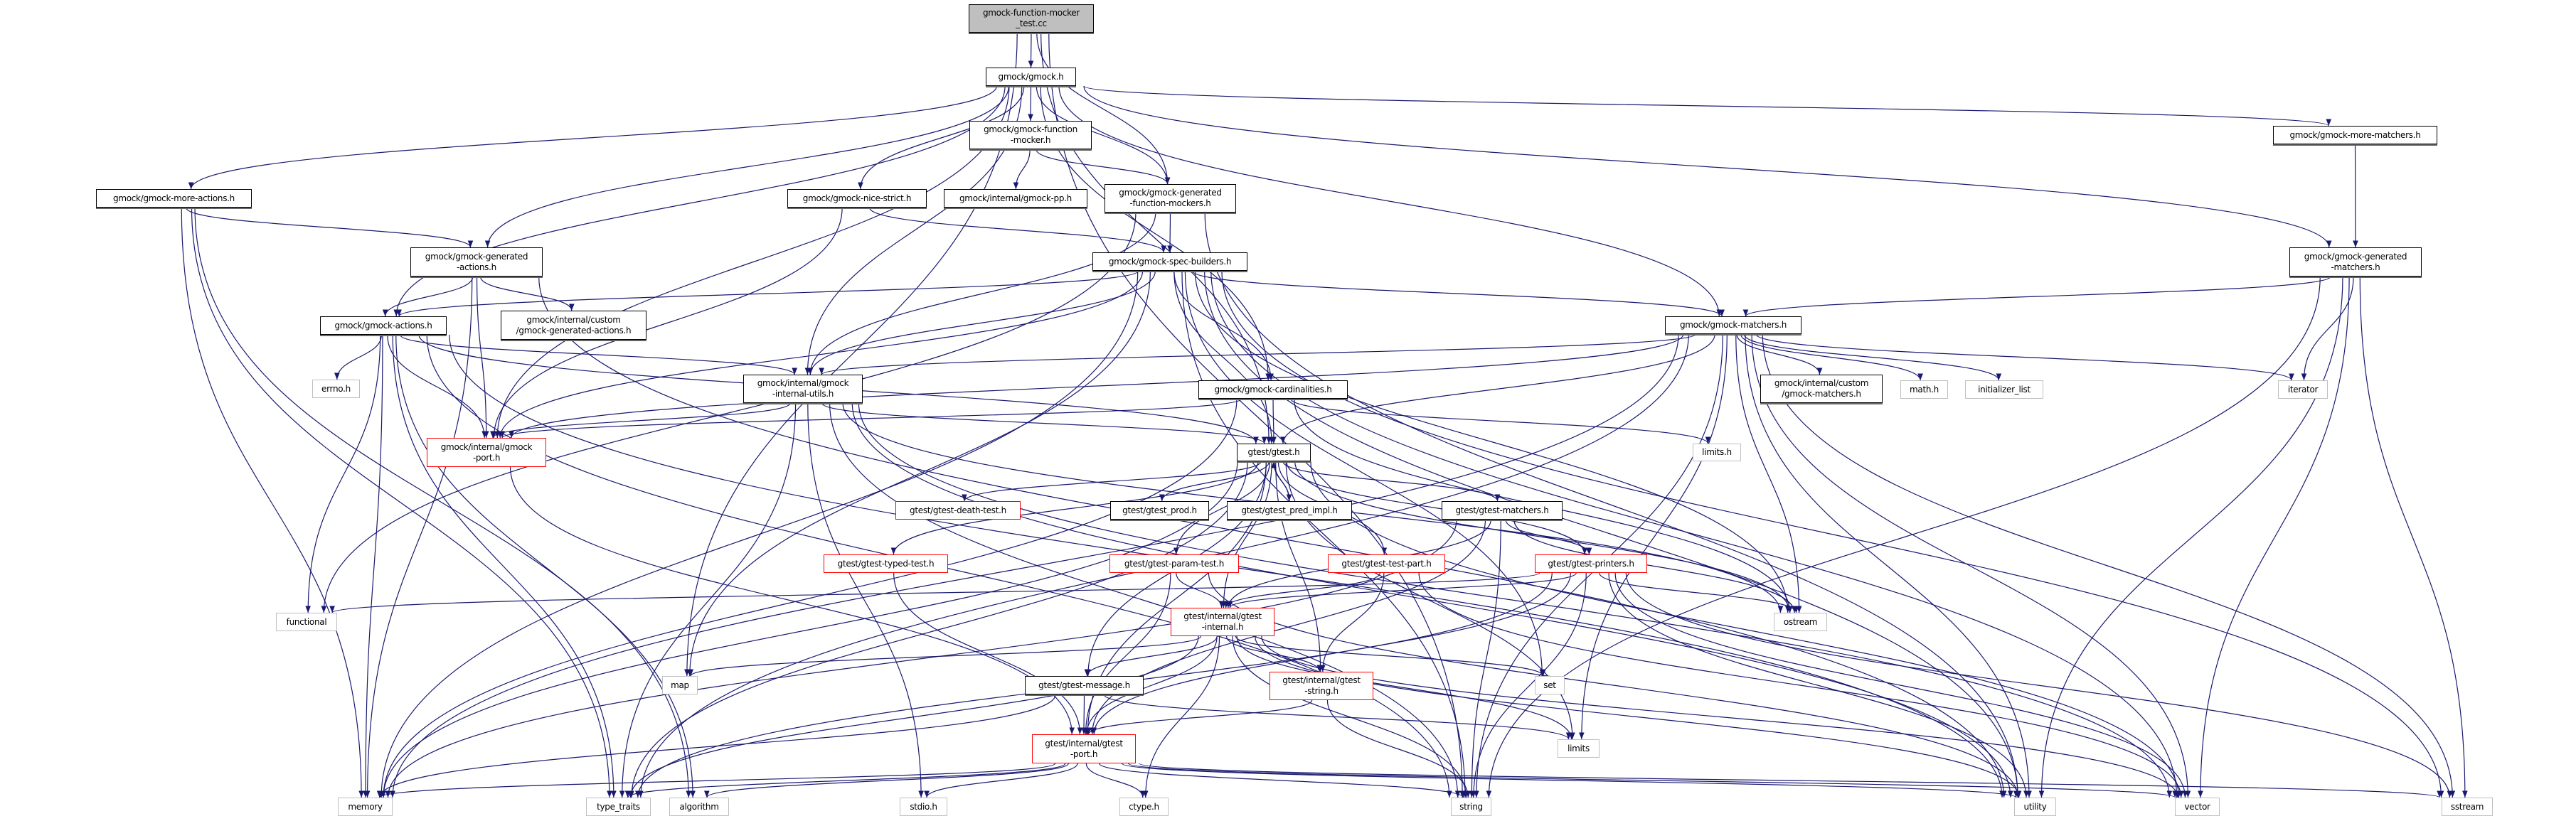 Image resolution: width=2576 pixels, height=821 pixels. I want to click on edge-matchers-to-math, so click(1831, 357).